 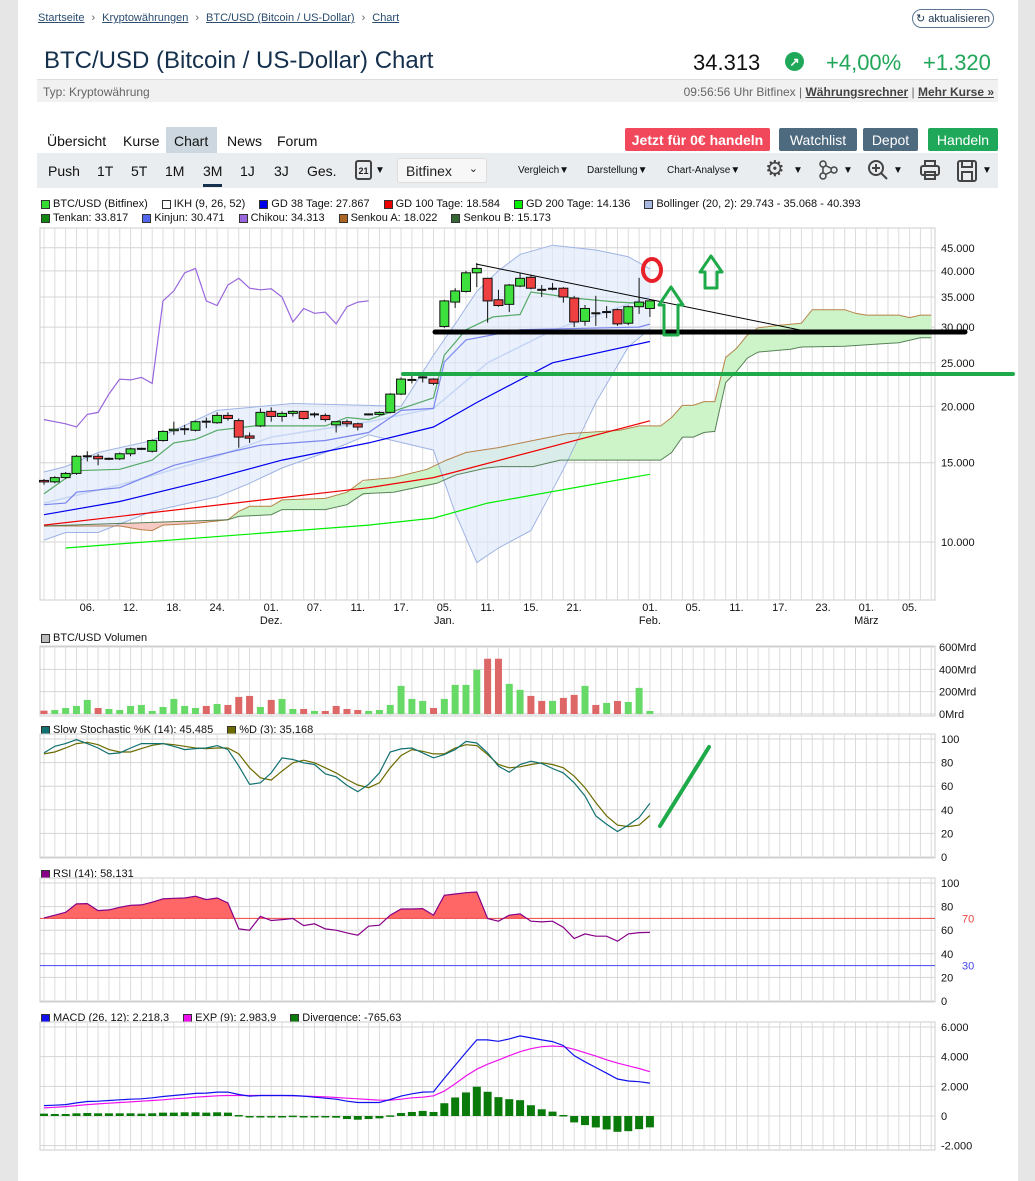 I want to click on bollinger-upper-line, so click(x=347, y=358).